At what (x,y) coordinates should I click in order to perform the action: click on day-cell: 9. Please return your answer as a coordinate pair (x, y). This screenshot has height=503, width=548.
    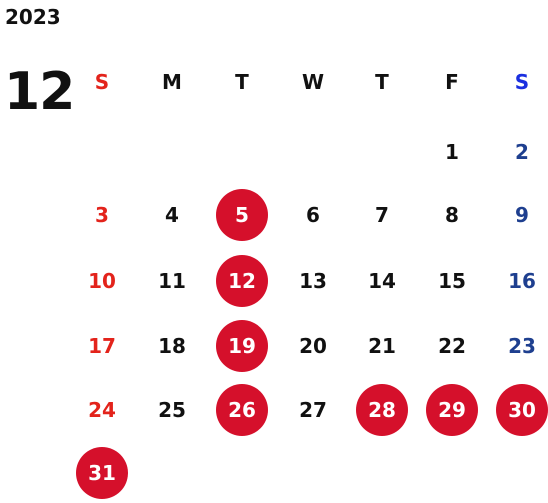
    Looking at the image, I should click on (522, 215).